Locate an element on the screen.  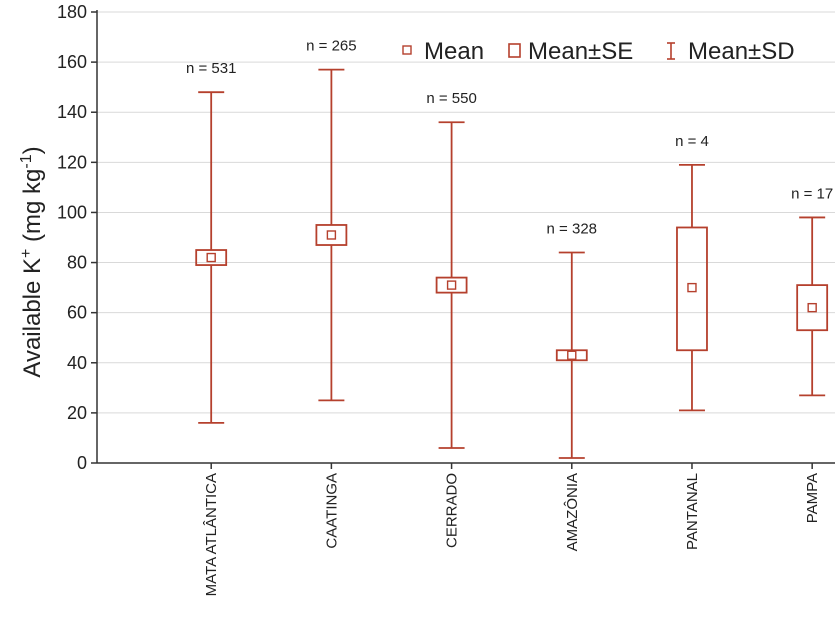
box-group: n = 531 is located at coordinates (211, 242).